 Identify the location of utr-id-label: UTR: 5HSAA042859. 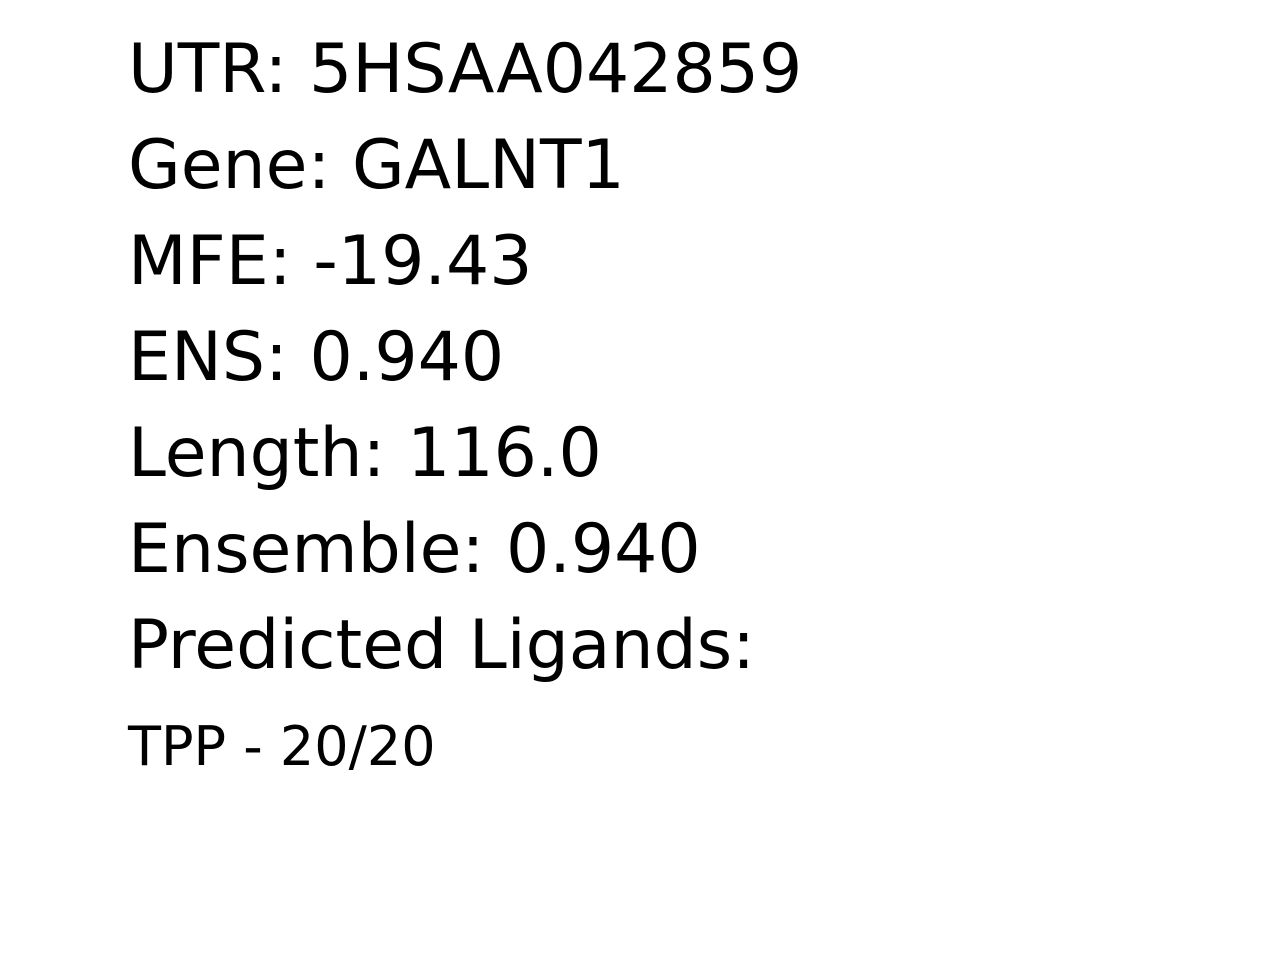
(465, 69).